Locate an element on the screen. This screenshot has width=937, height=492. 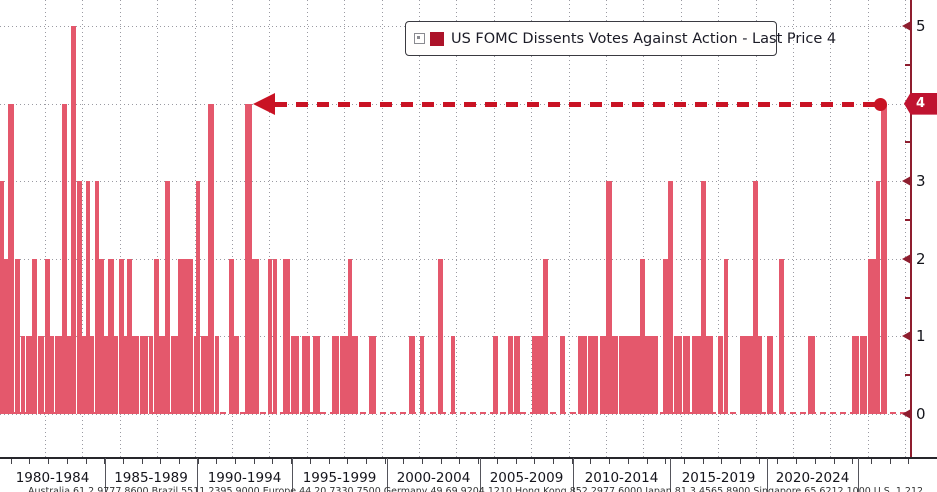
x-section-label: 2005-2009 is located at coordinates (526, 478).